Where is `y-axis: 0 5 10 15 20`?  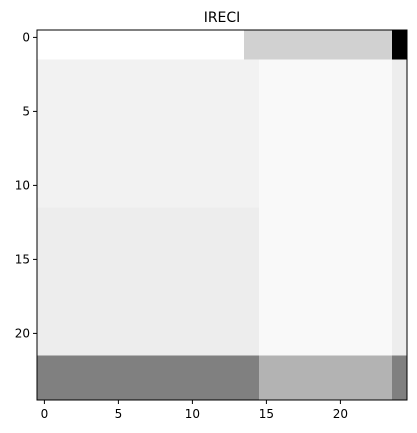 y-axis: 0 5 10 15 20 is located at coordinates (26, 185).